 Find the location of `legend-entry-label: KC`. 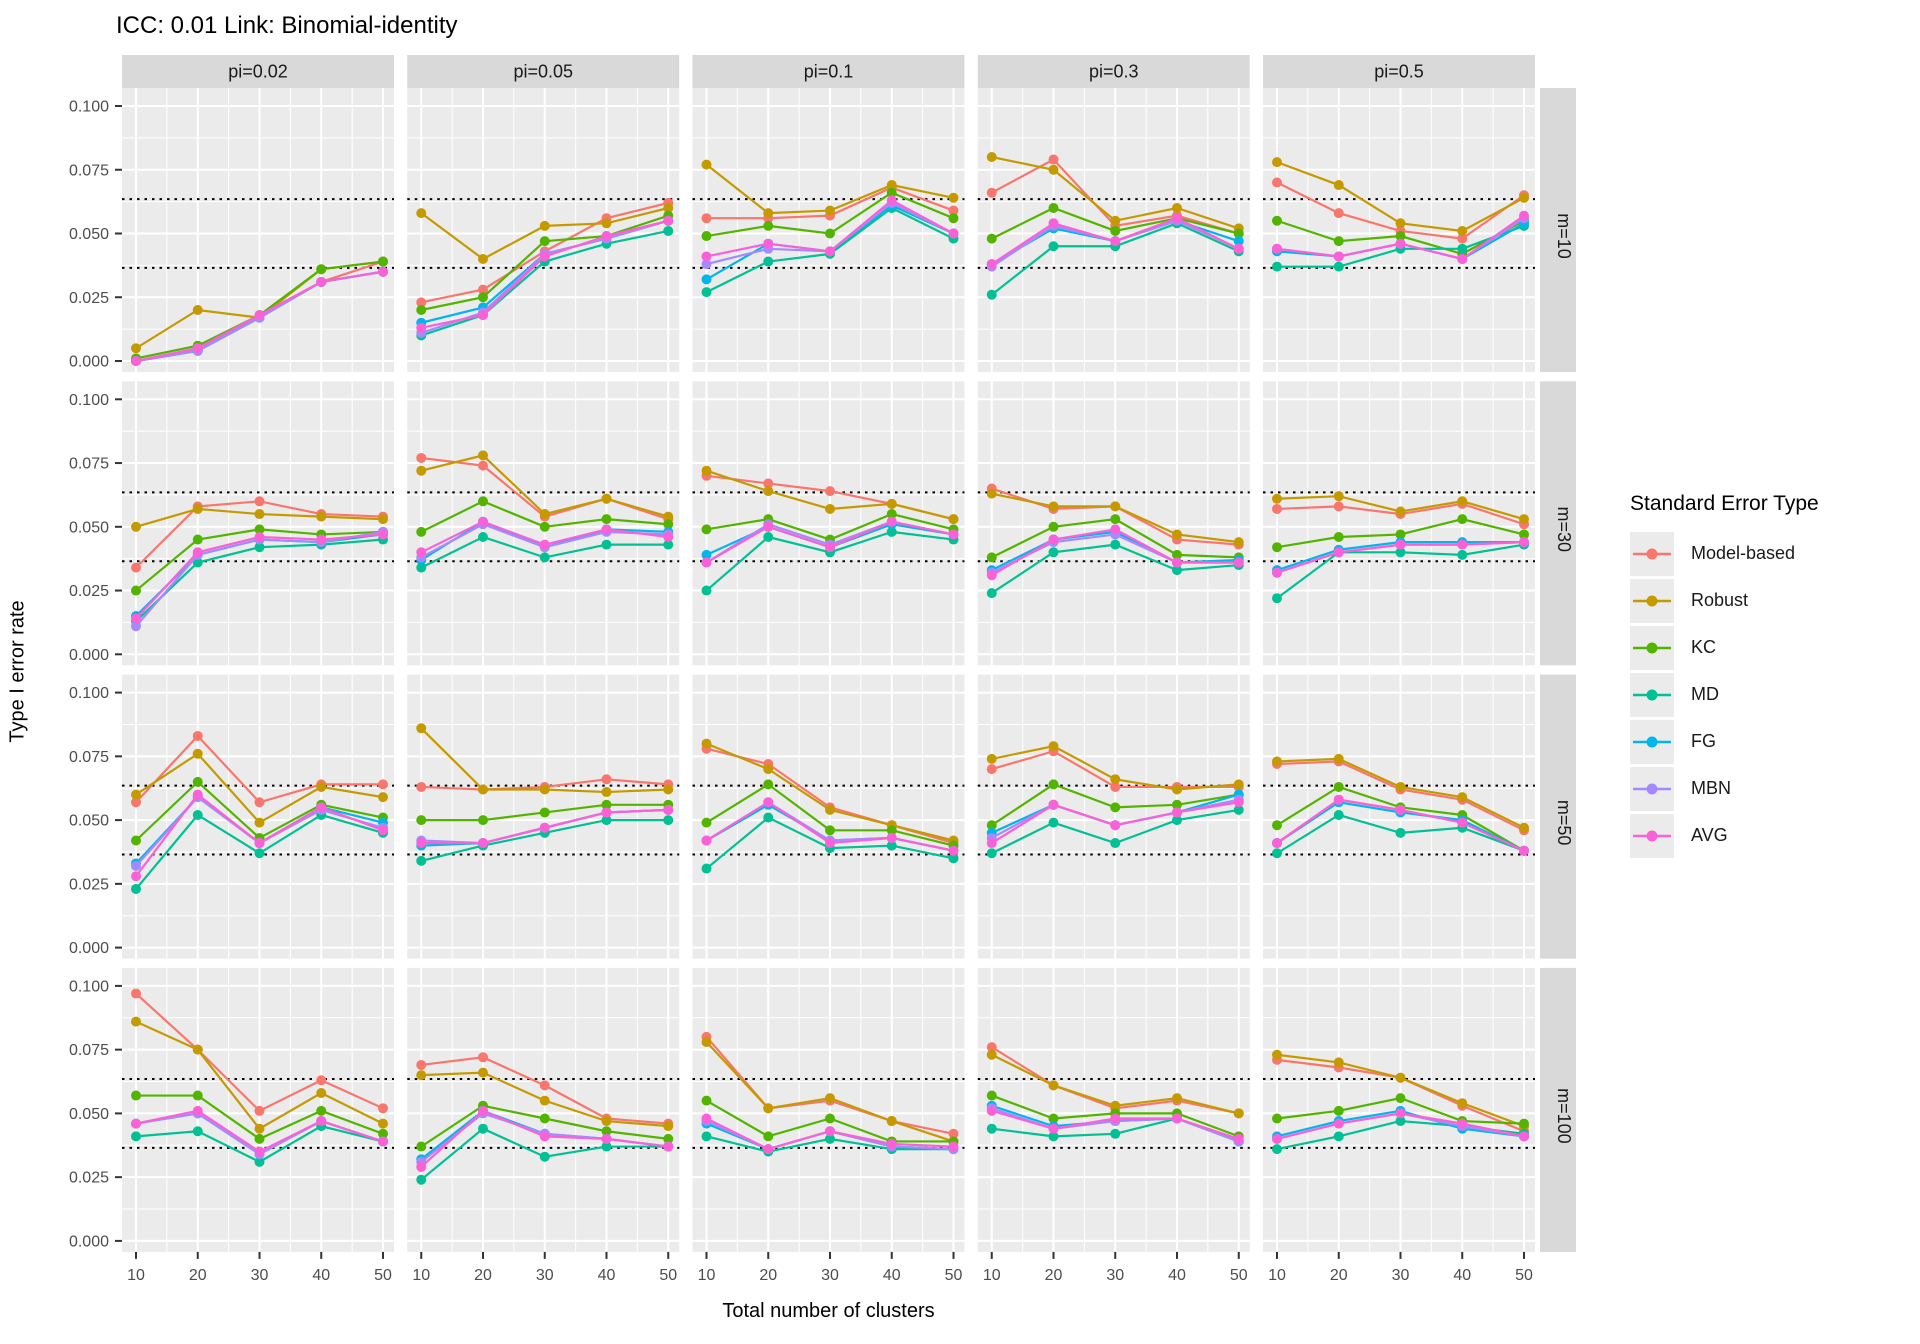

legend-entry-label: KC is located at coordinates (1704, 647).